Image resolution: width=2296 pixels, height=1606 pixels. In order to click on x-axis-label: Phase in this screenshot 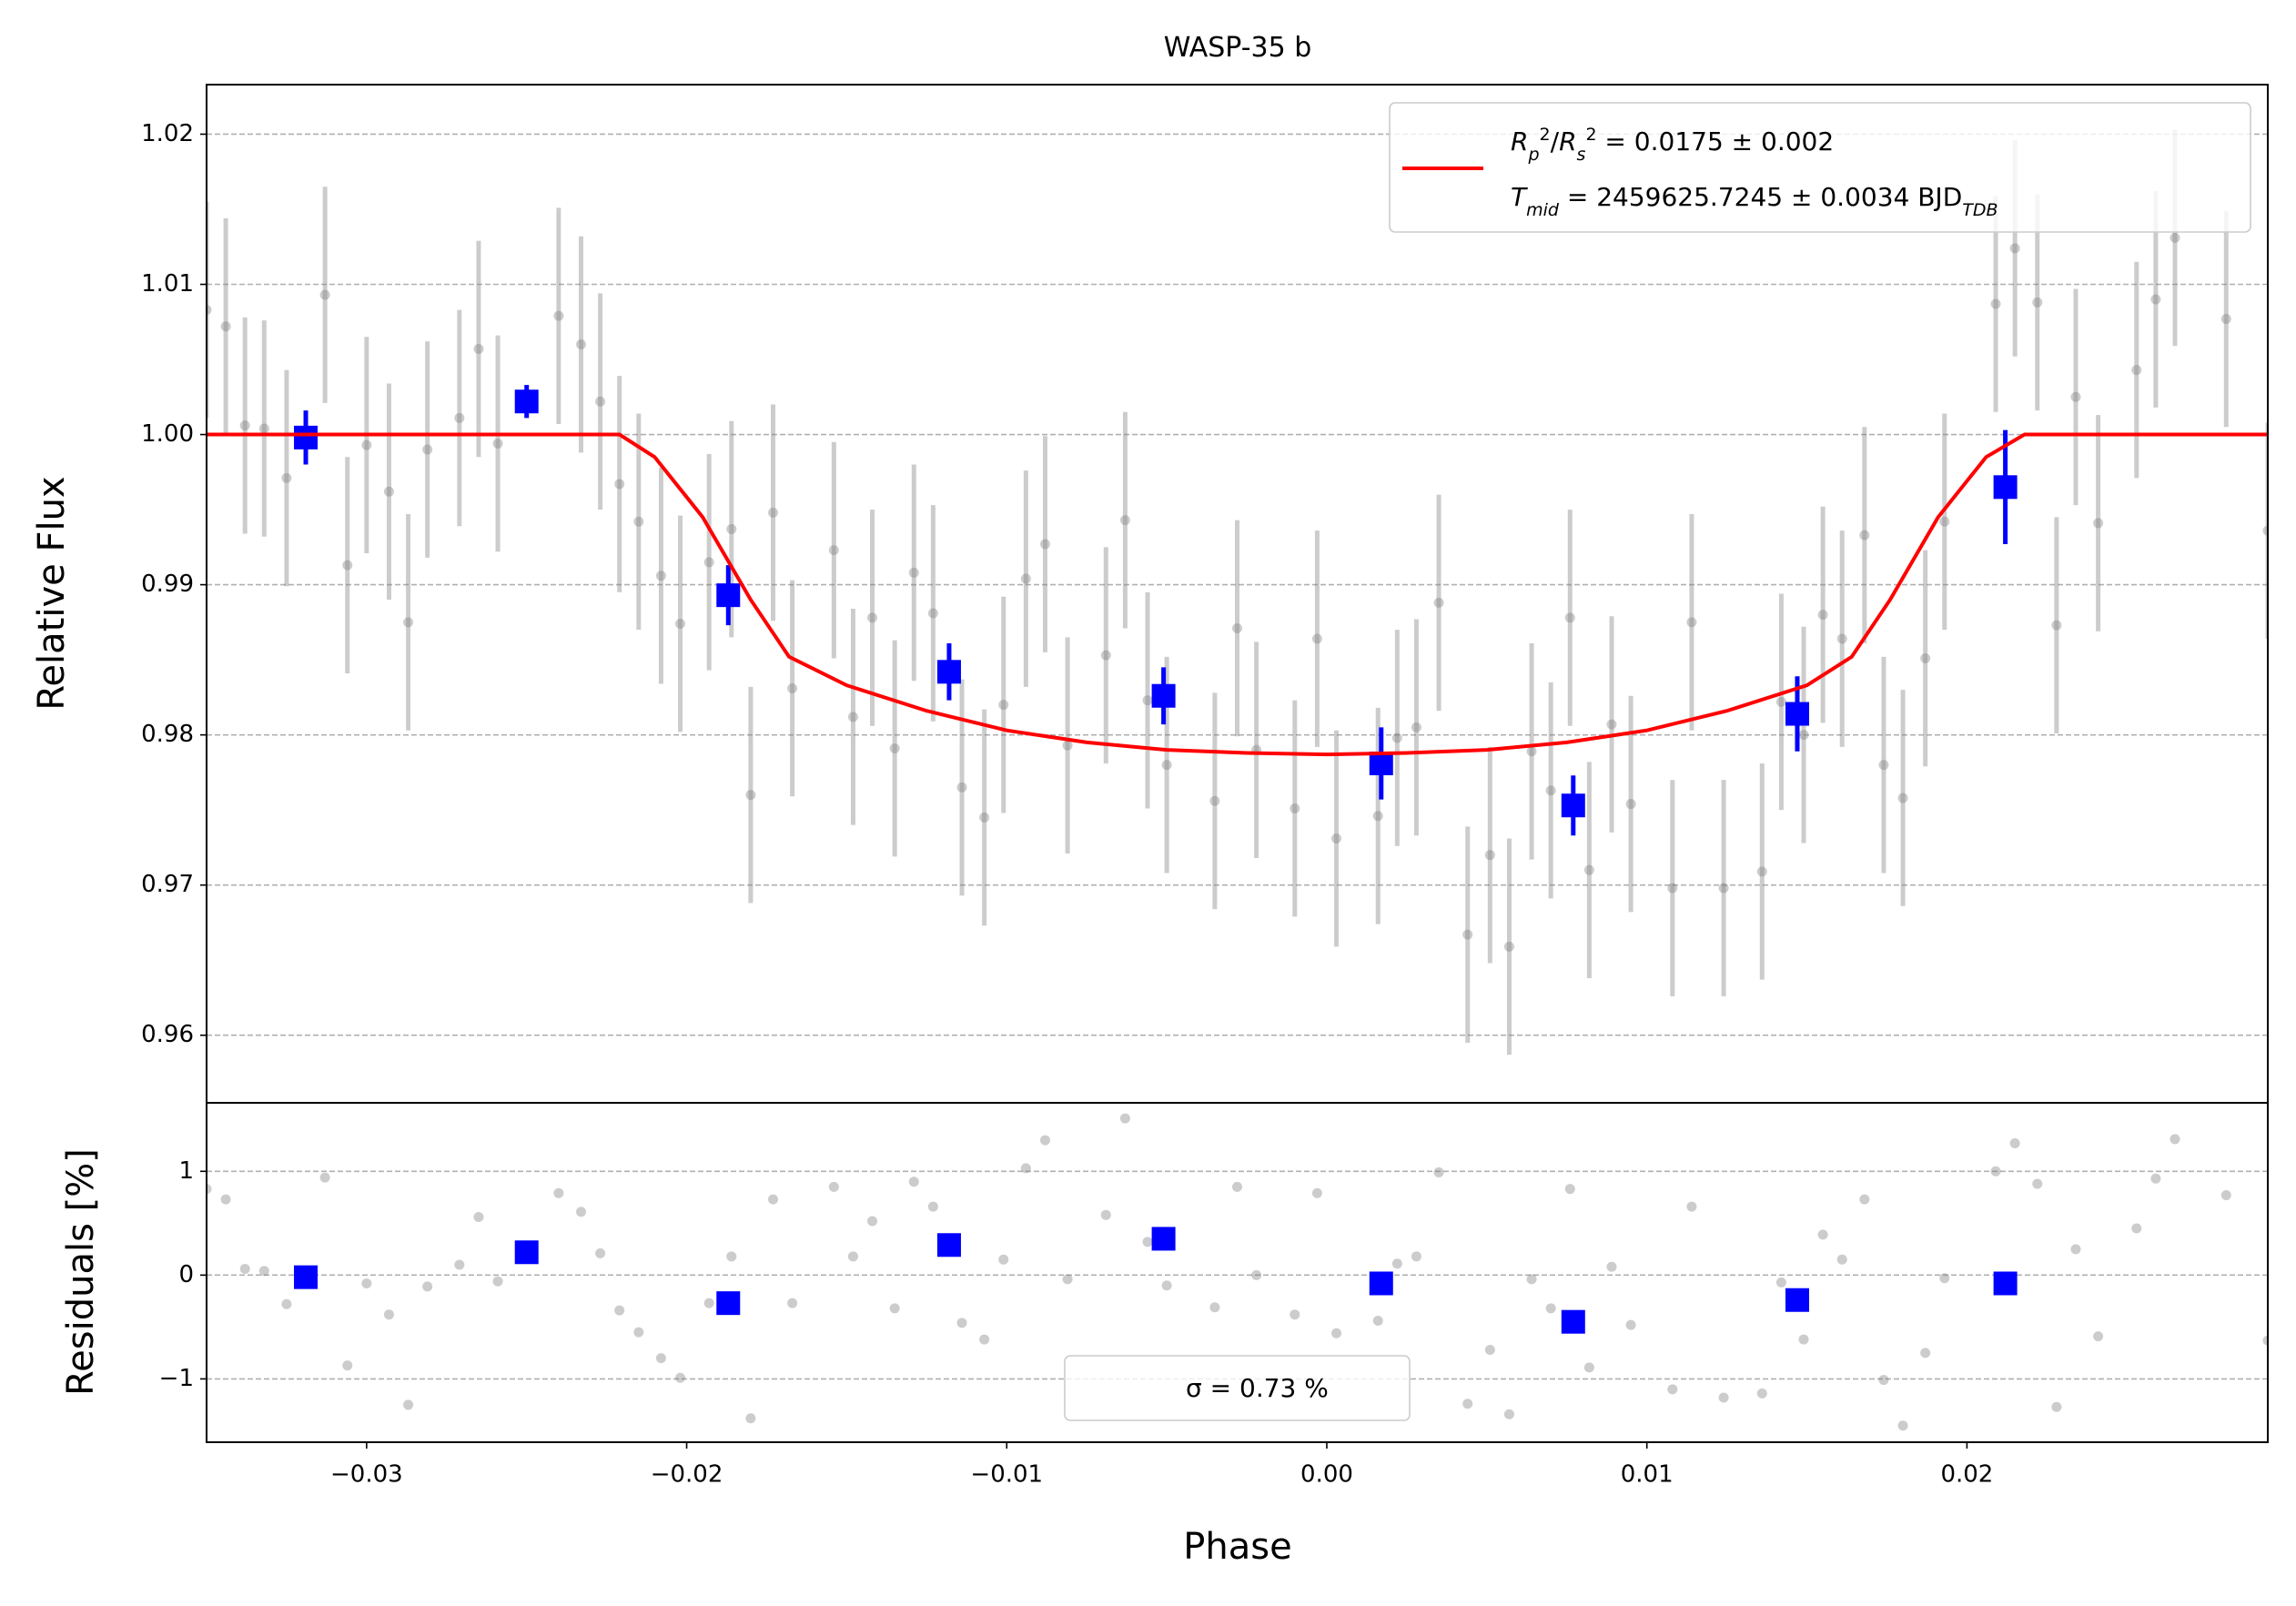, I will do `click(1237, 1547)`.